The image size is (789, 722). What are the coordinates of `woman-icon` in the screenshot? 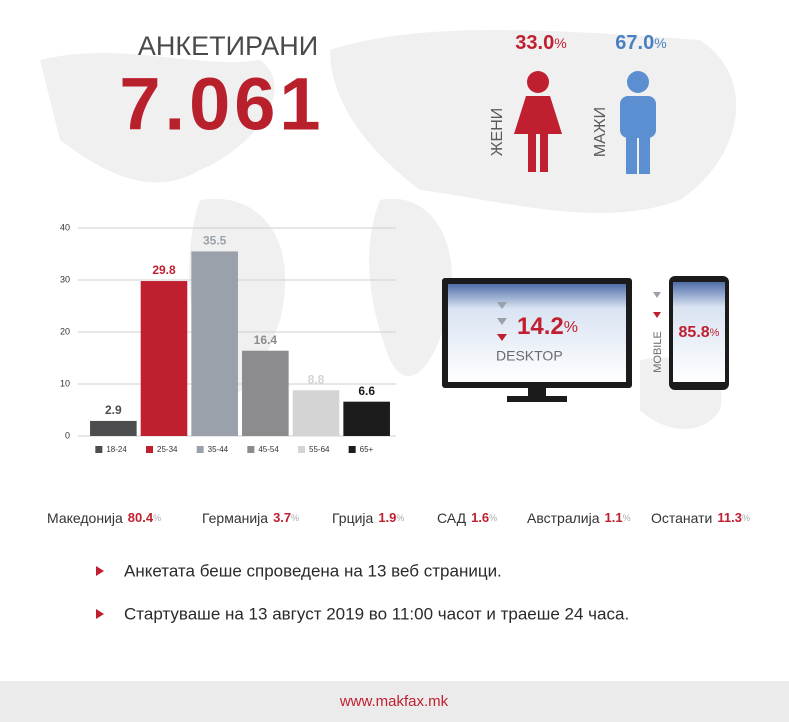 It's located at (538, 121).